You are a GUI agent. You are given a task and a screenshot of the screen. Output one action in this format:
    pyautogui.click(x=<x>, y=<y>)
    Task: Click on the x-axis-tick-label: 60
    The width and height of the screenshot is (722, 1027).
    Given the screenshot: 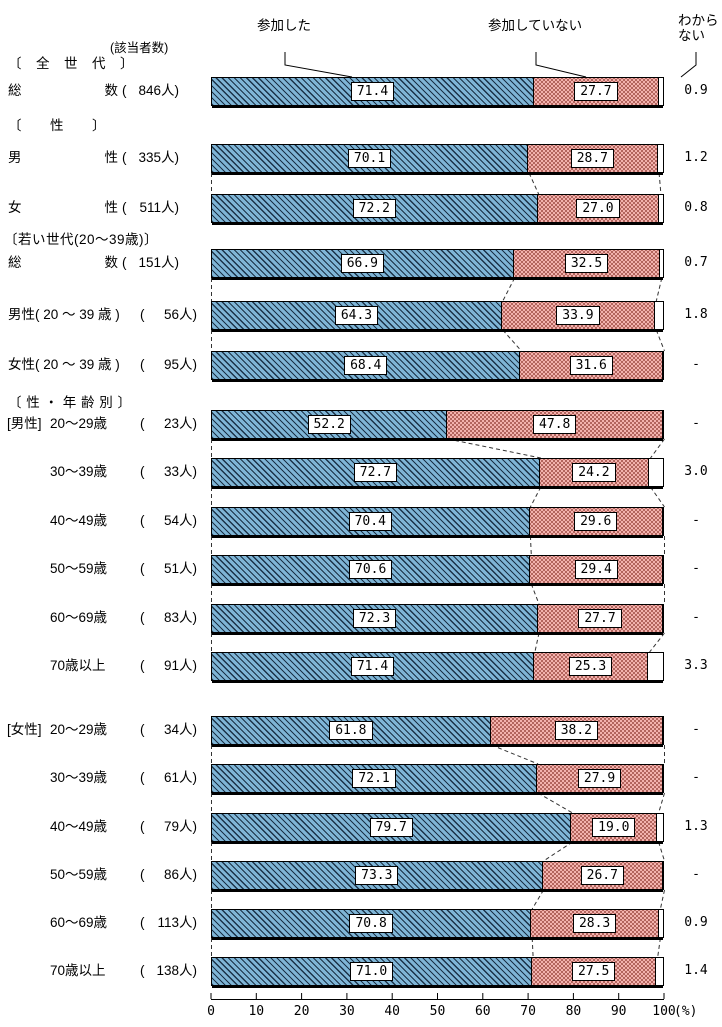 What is the action you would take?
    pyautogui.click(x=482, y=1011)
    